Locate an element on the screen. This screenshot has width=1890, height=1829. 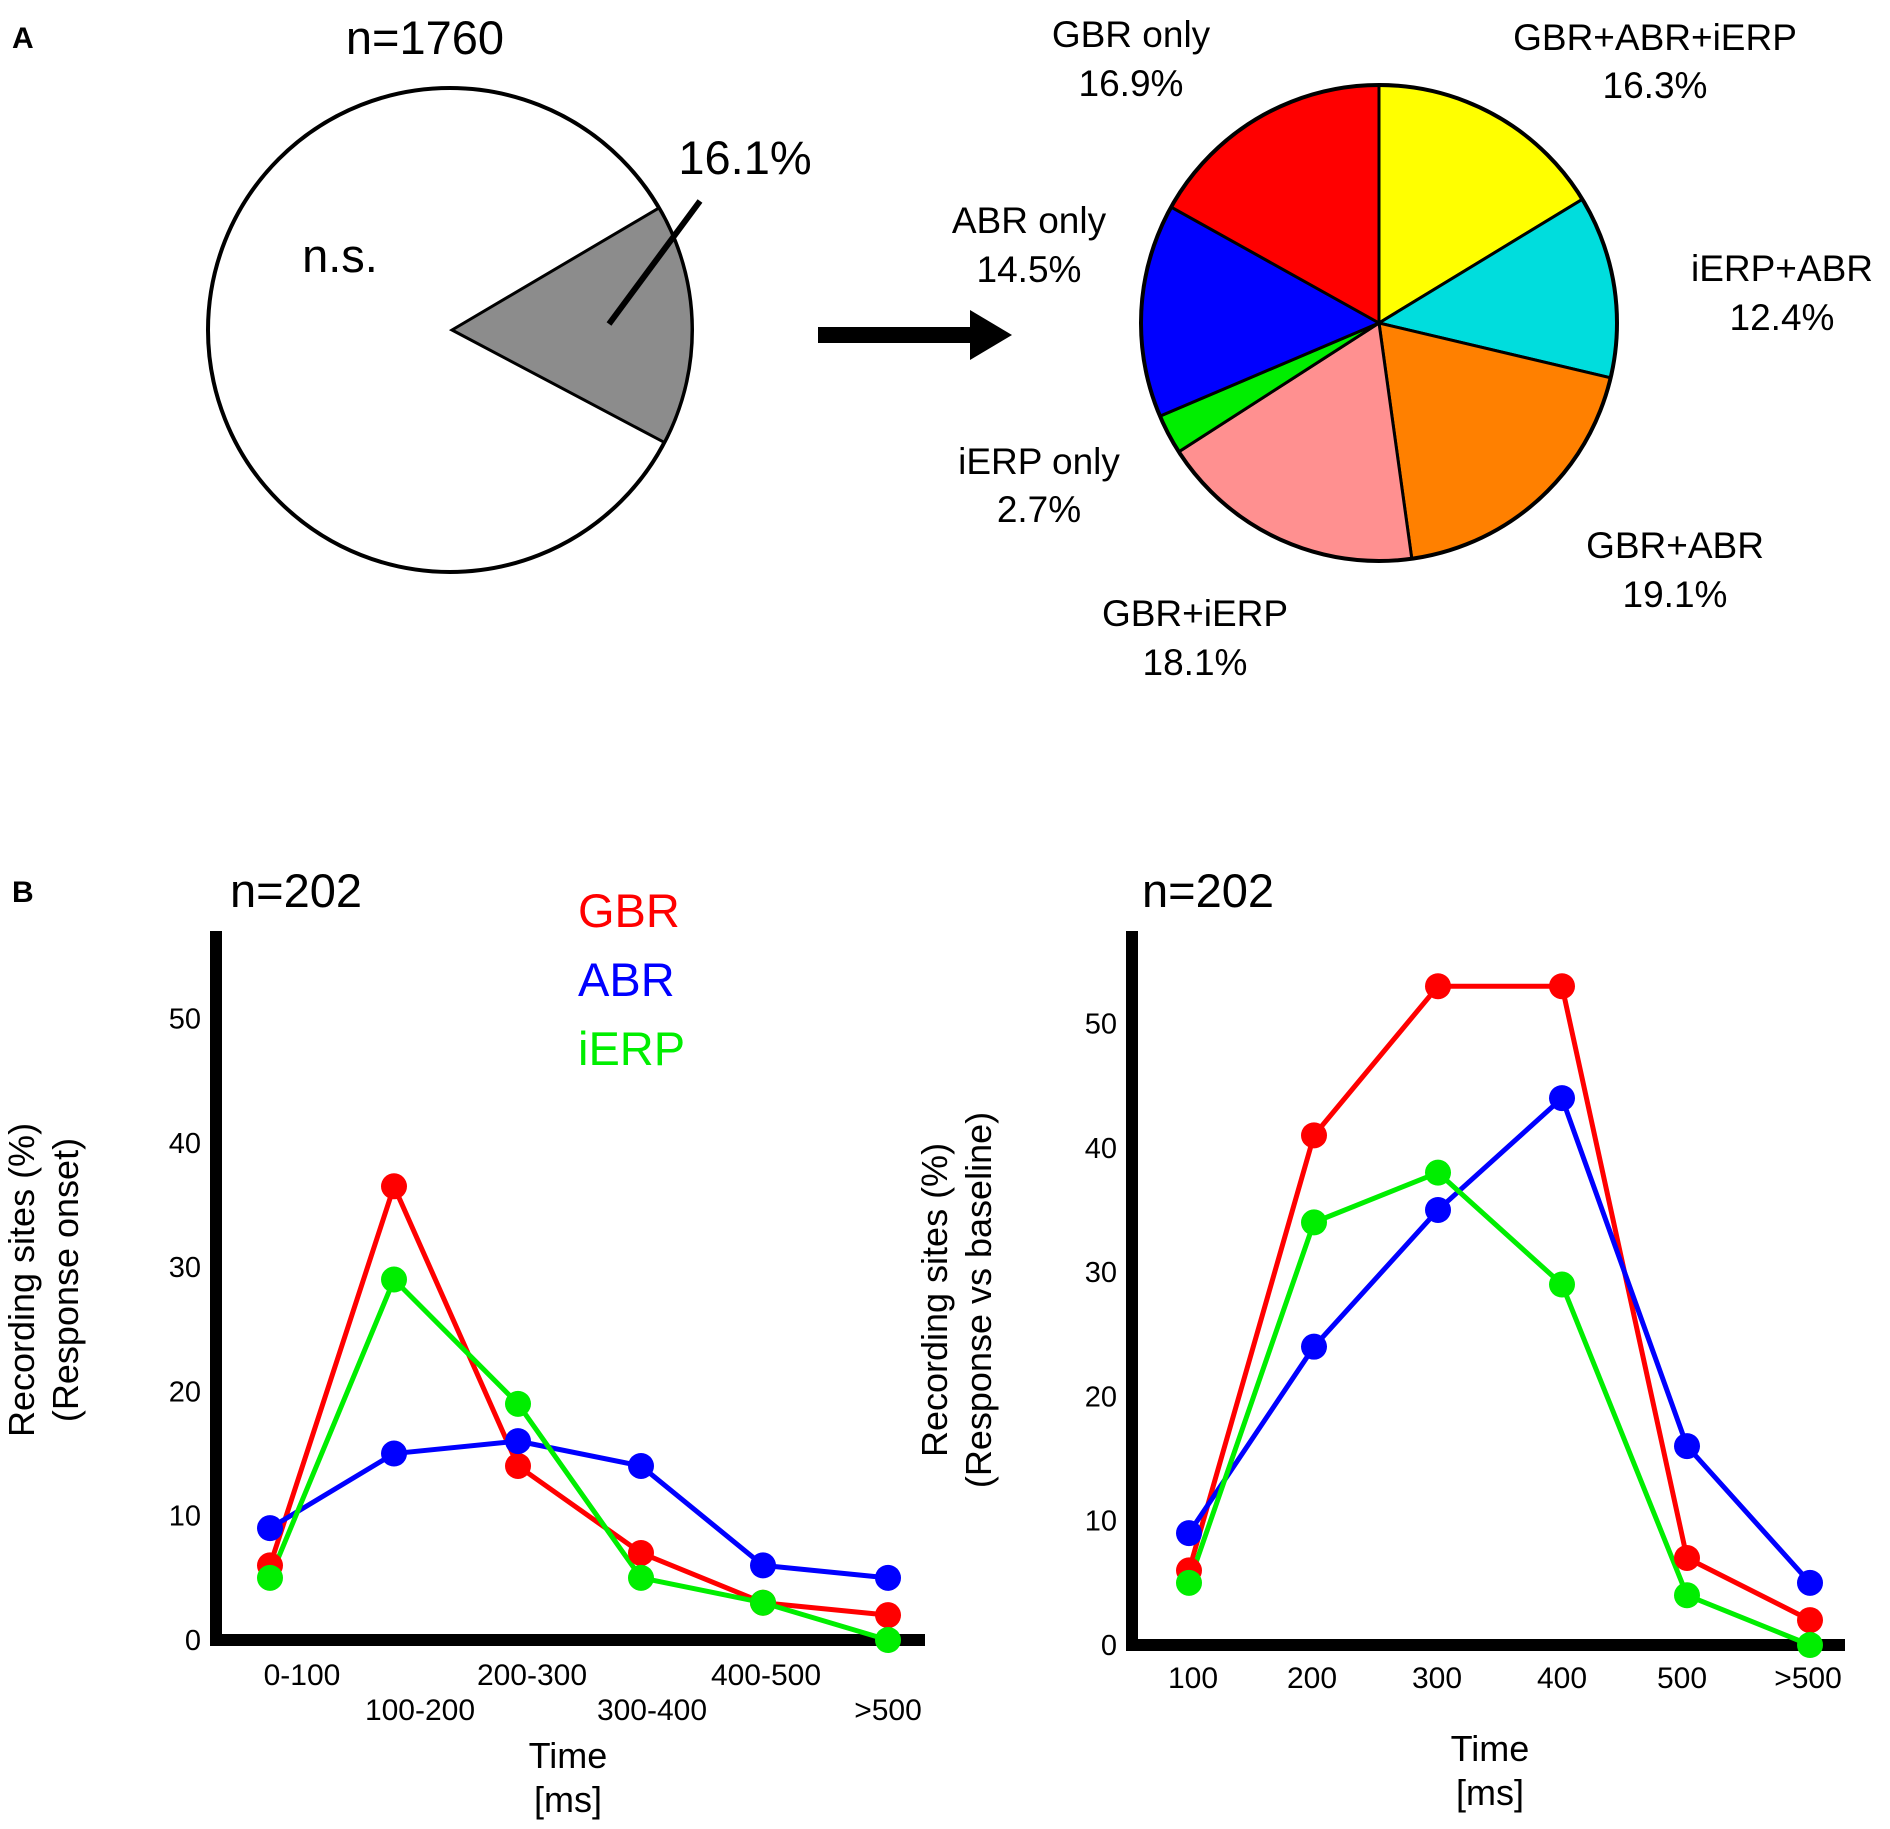
pie2-label-gbr-only: GBR only is located at coordinates (1131, 34).